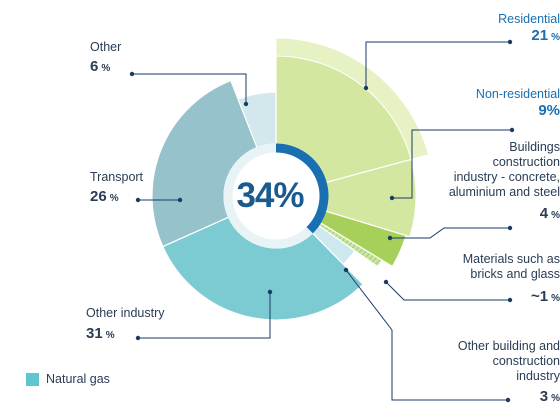 The height and width of the screenshot is (414, 560). Describe the element at coordinates (534, 147) in the screenshot. I see `label-buildings-name-1: Buildings` at that location.